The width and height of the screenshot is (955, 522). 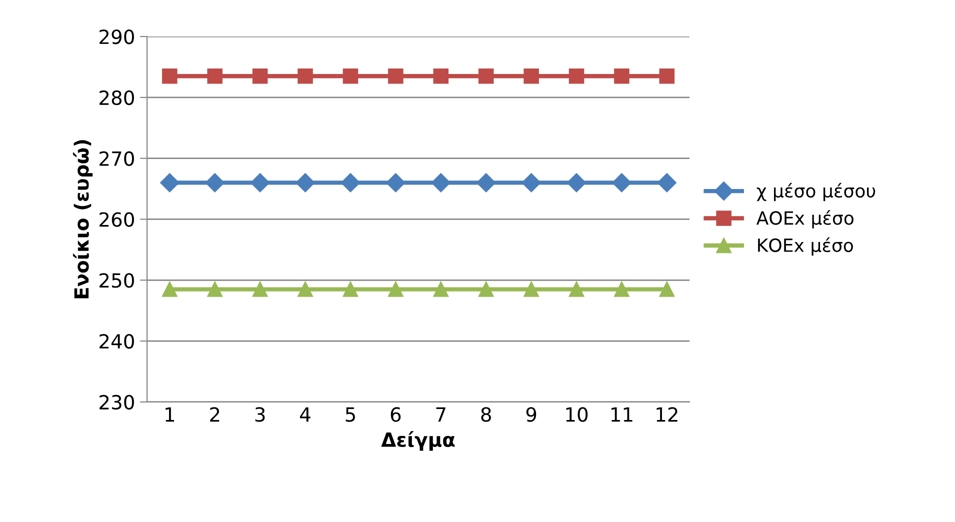 What do you see at coordinates (117, 219) in the screenshot?
I see `y-tick-label: 260` at bounding box center [117, 219].